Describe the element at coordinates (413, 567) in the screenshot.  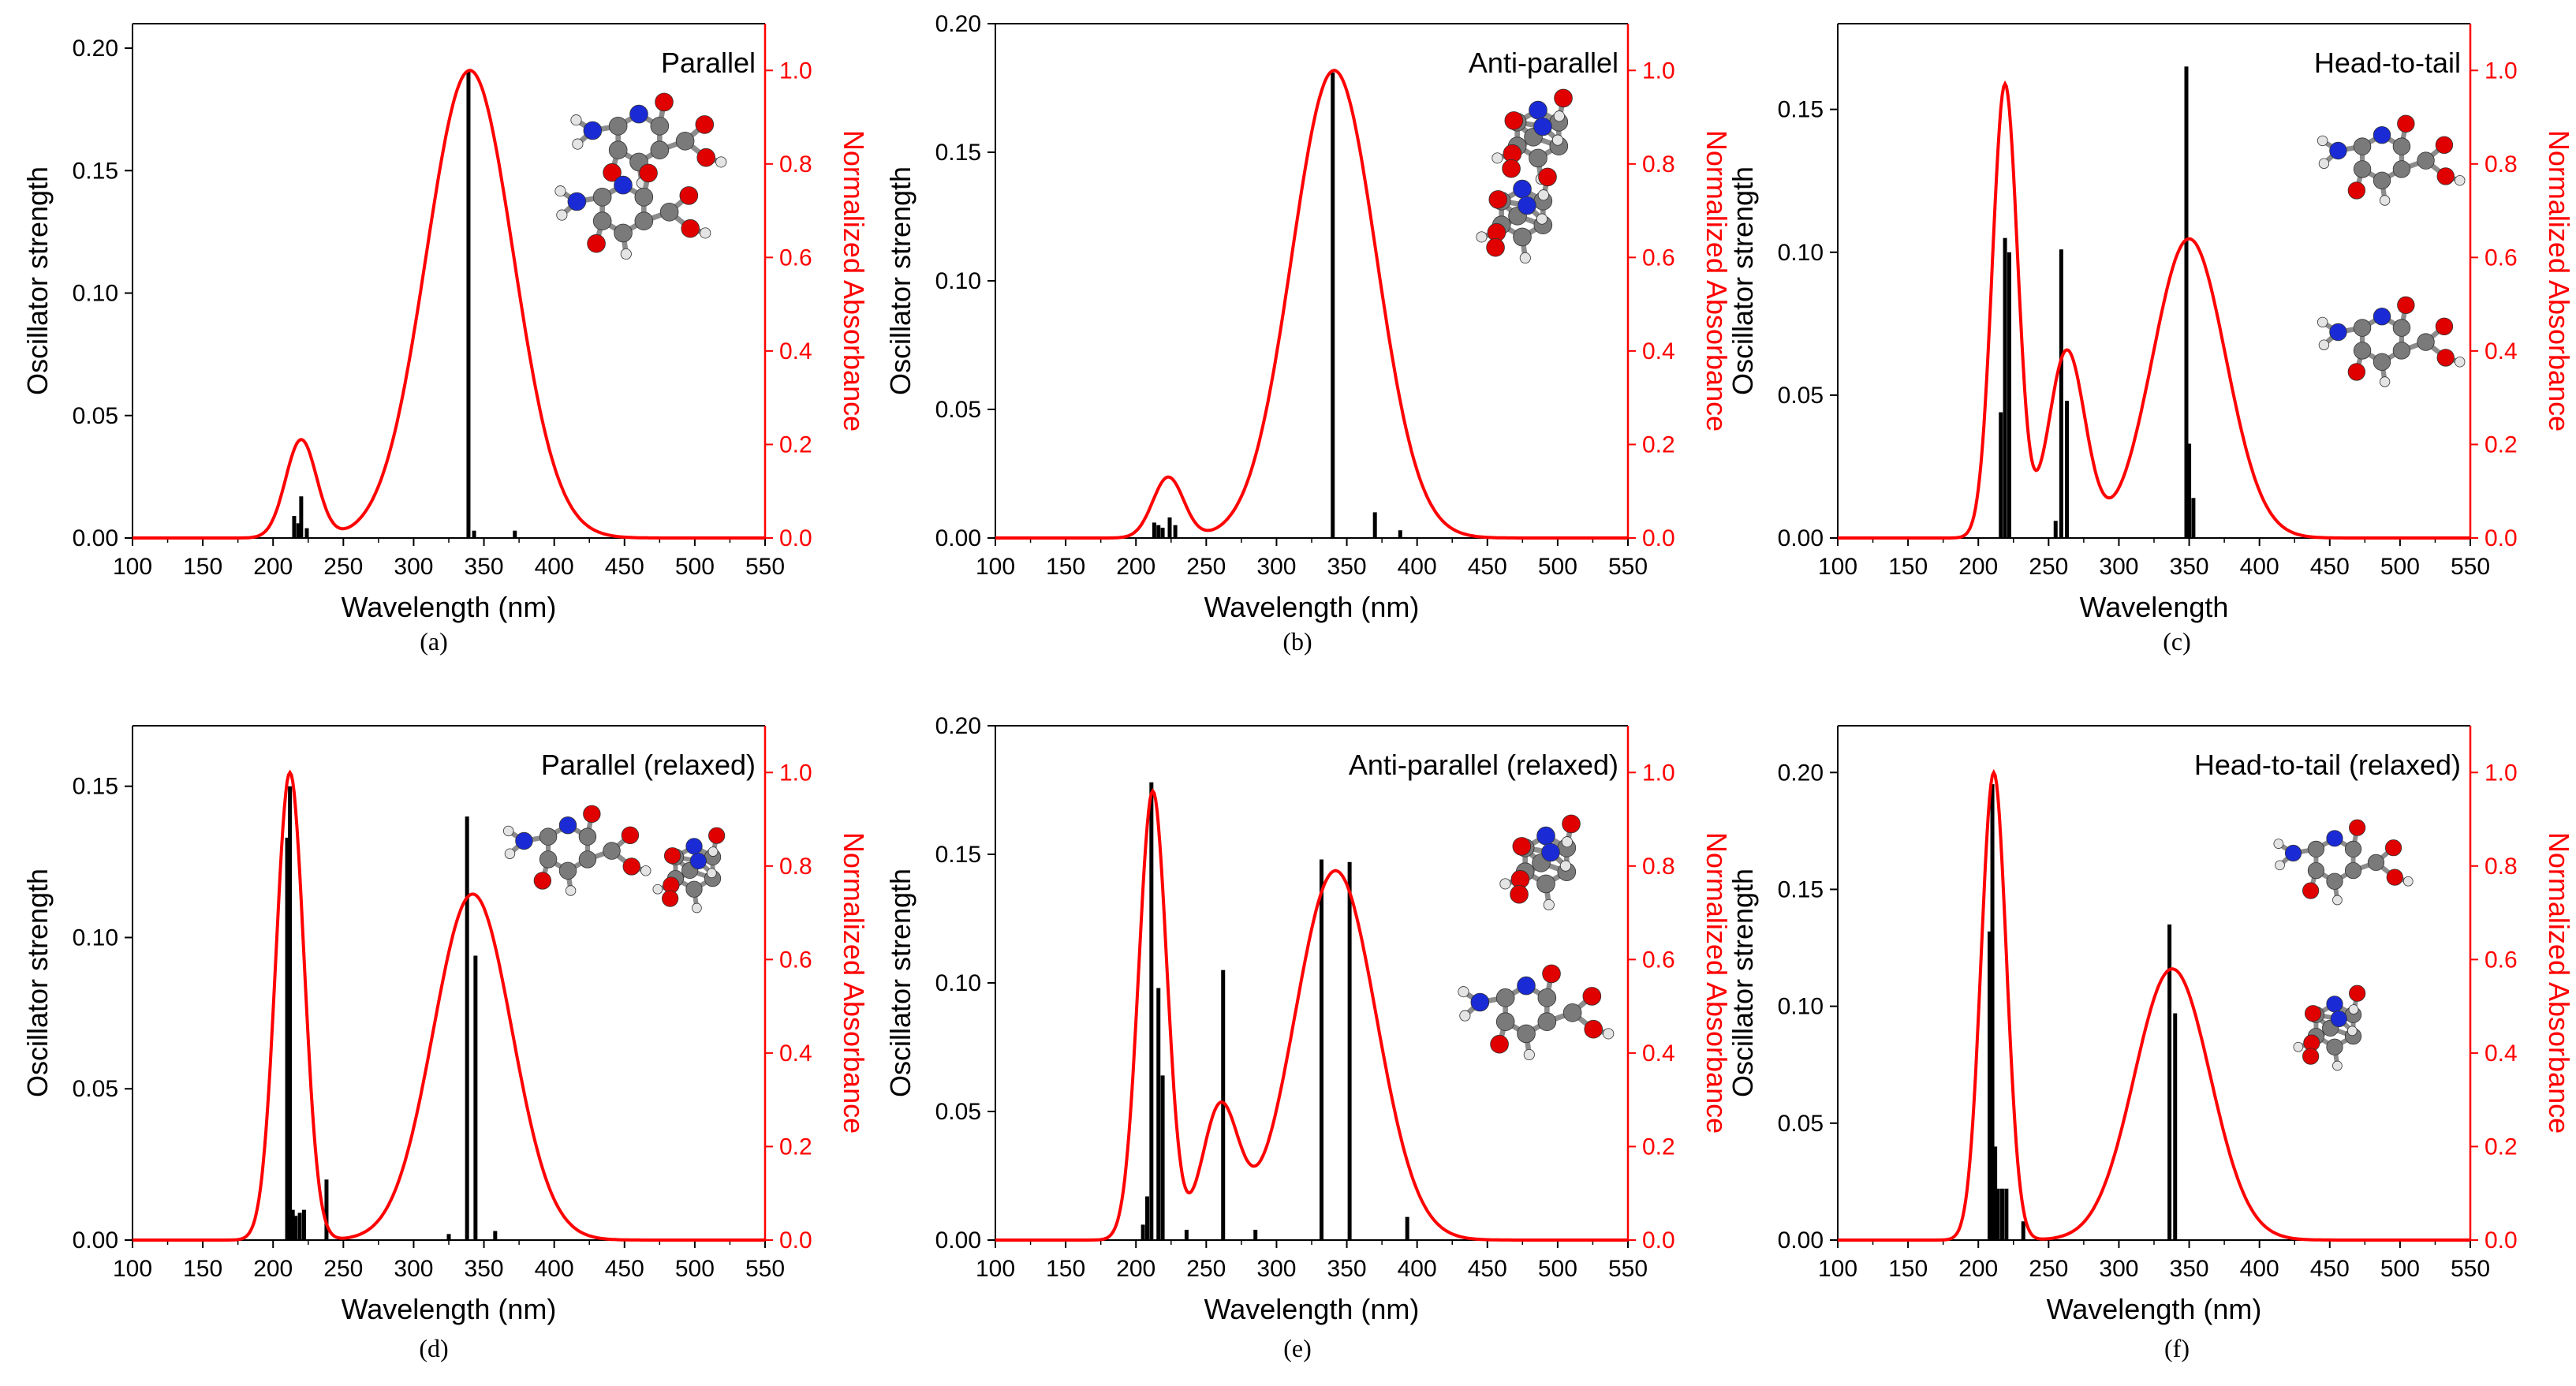
I see `x-tick-label: 300` at that location.